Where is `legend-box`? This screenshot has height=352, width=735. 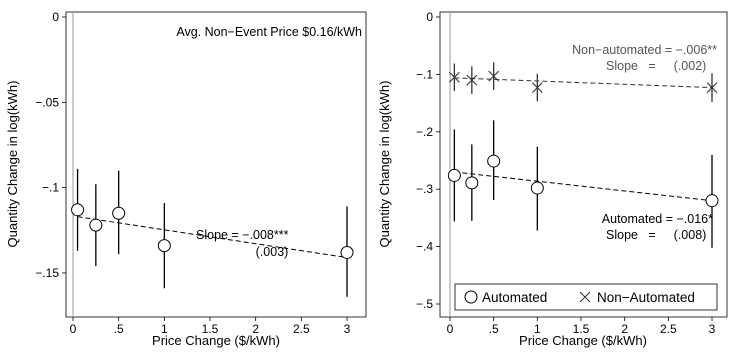
legend-box is located at coordinates (586, 297).